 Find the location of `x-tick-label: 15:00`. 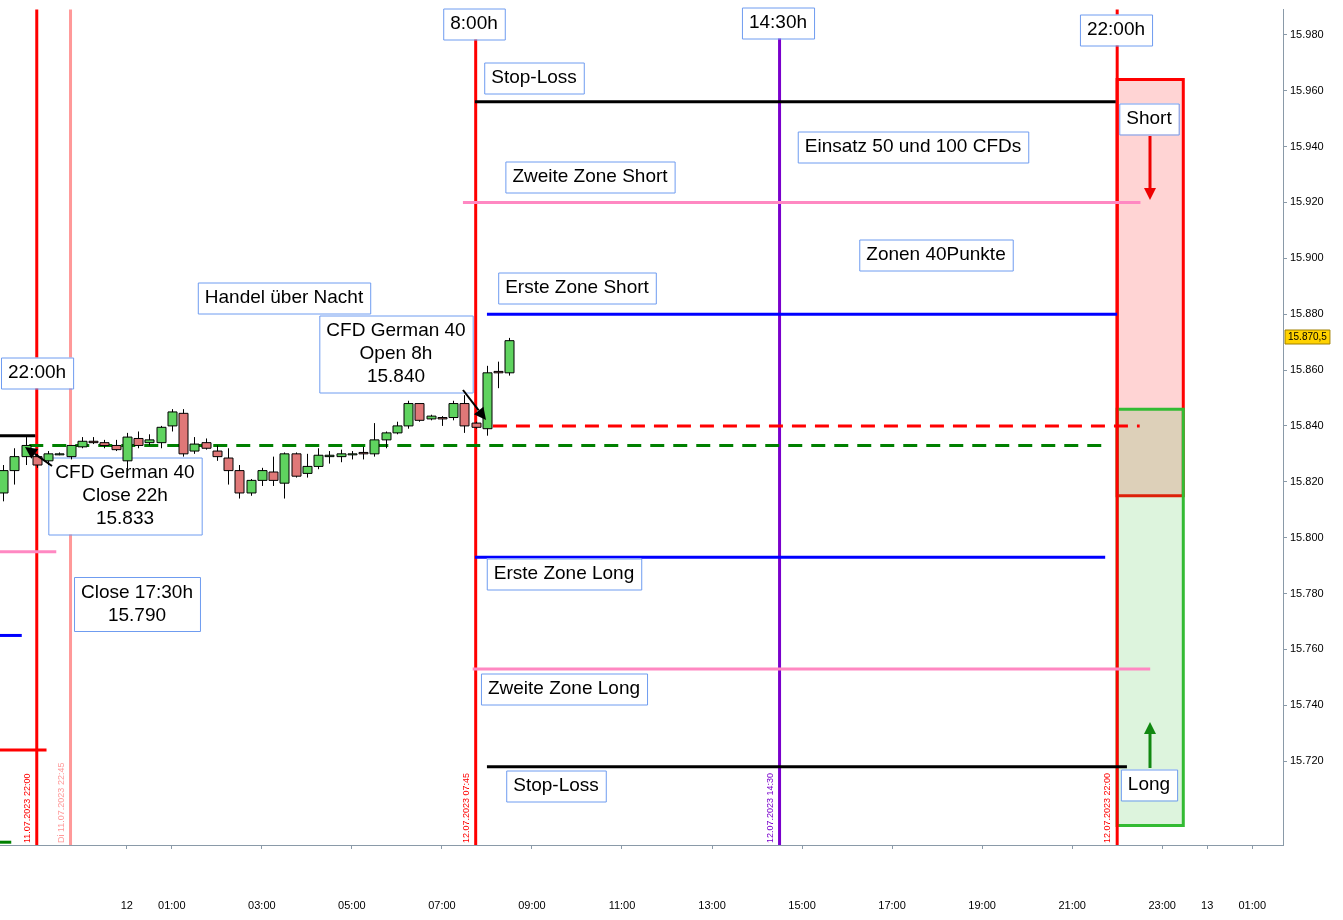

x-tick-label: 15:00 is located at coordinates (802, 904).